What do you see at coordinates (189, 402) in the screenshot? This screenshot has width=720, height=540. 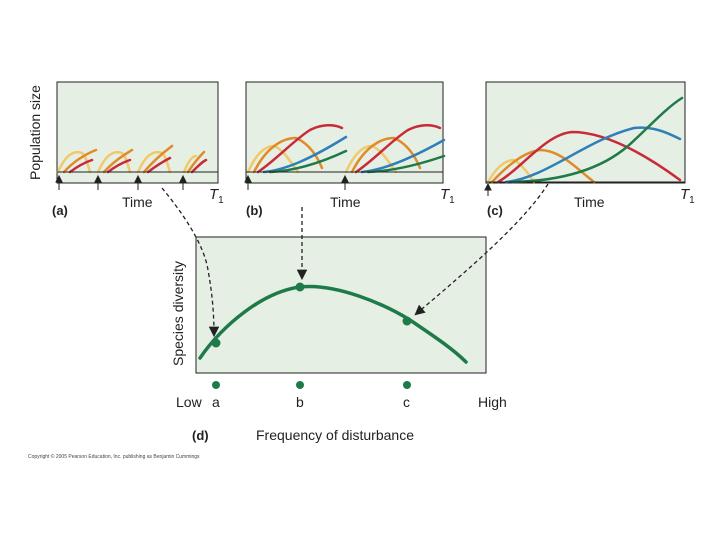 I see `low-label: Low` at bounding box center [189, 402].